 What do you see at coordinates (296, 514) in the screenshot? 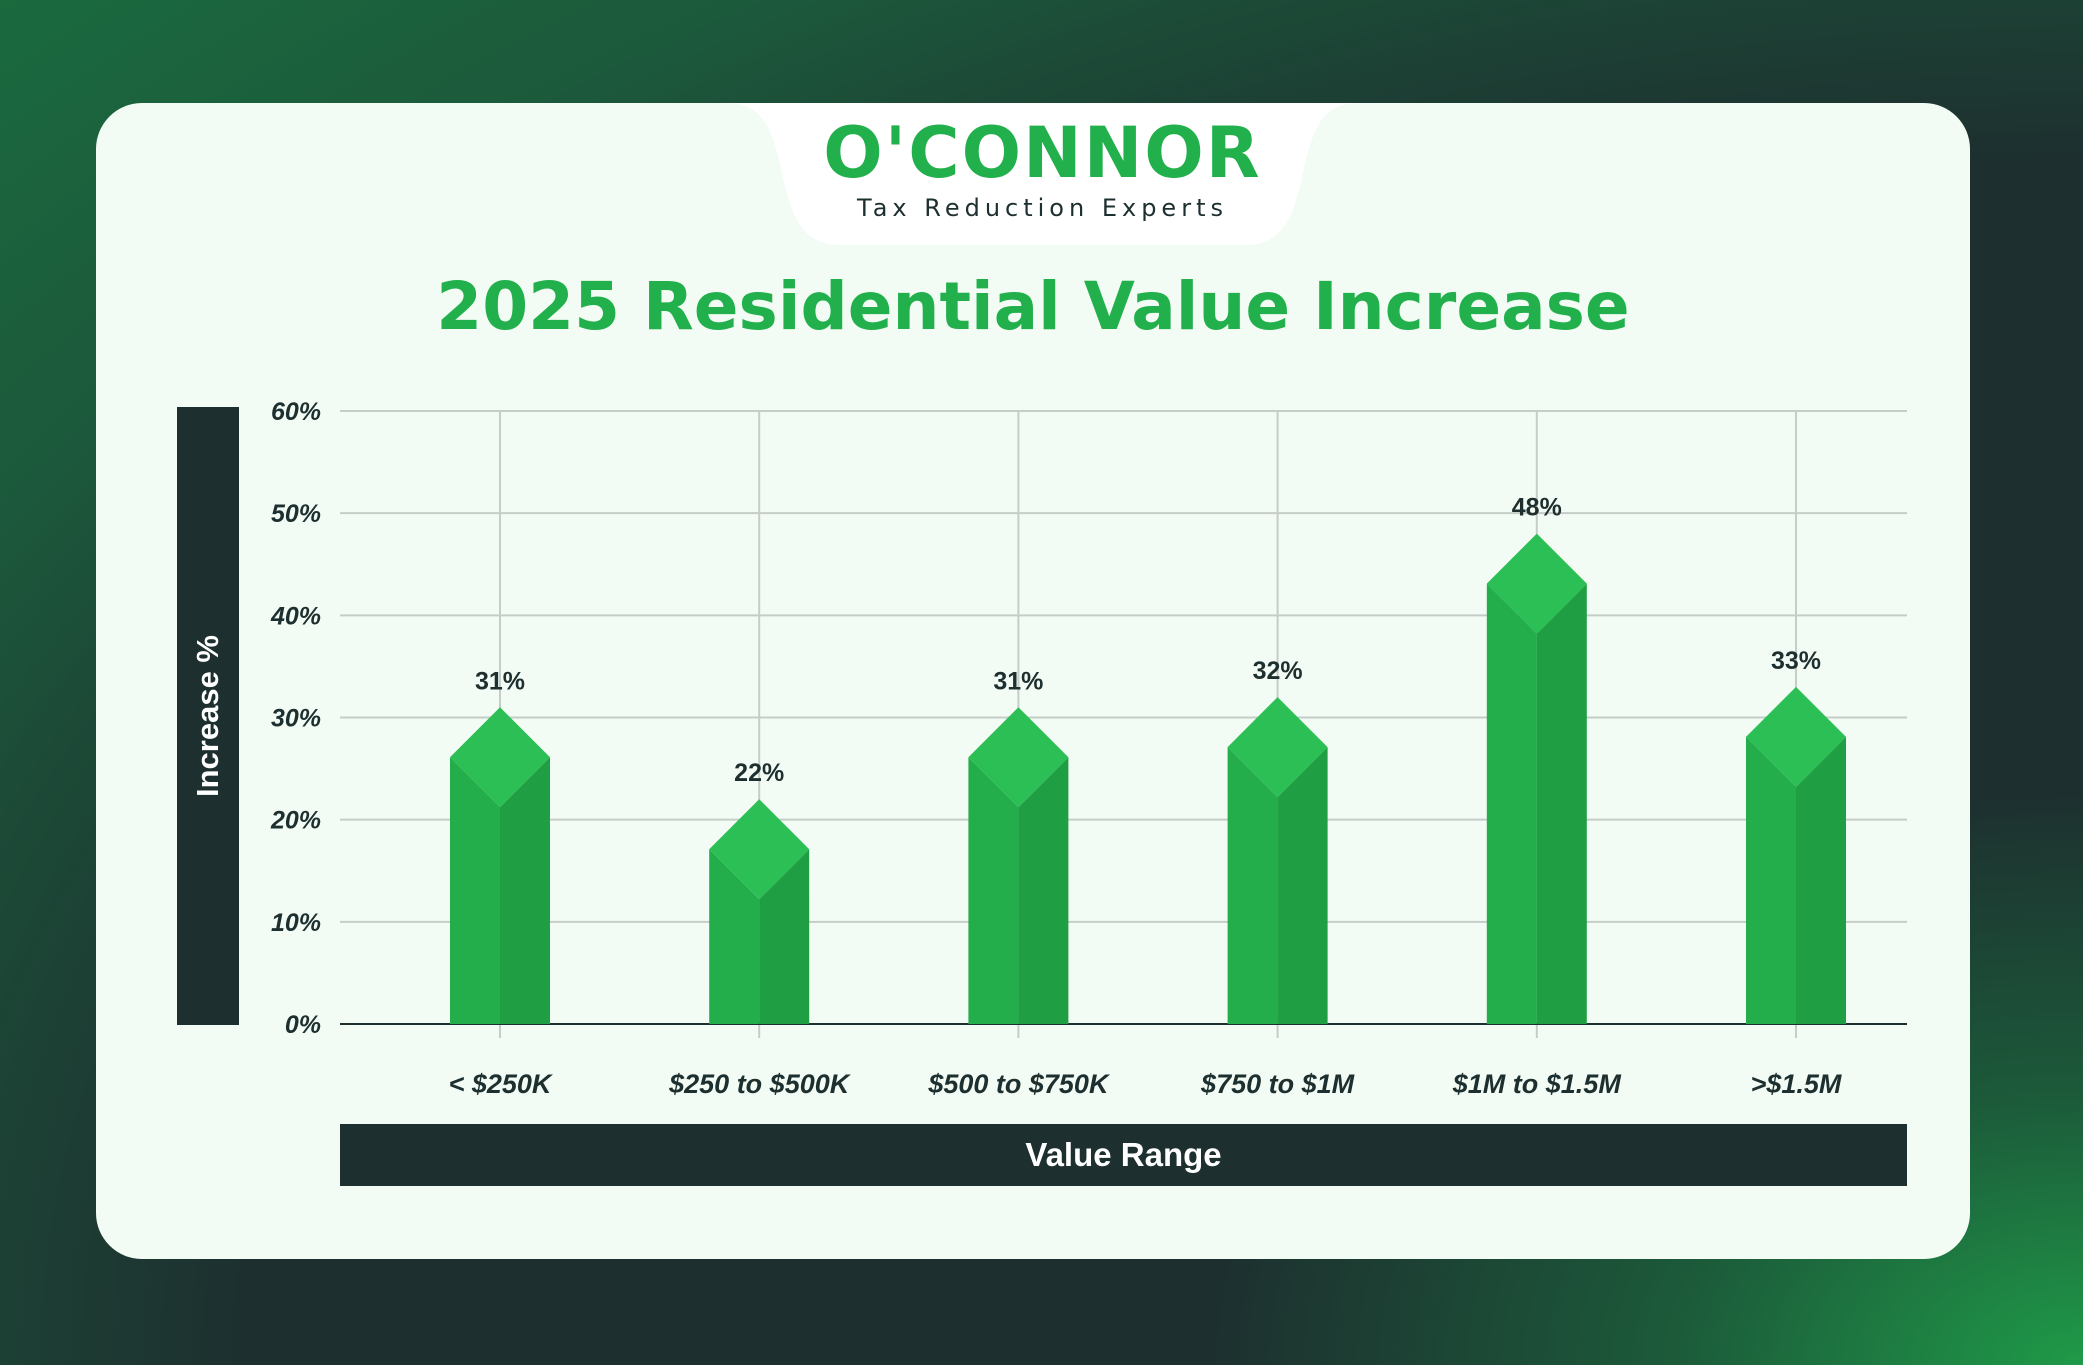
I see `y-tick-label: 50%` at bounding box center [296, 514].